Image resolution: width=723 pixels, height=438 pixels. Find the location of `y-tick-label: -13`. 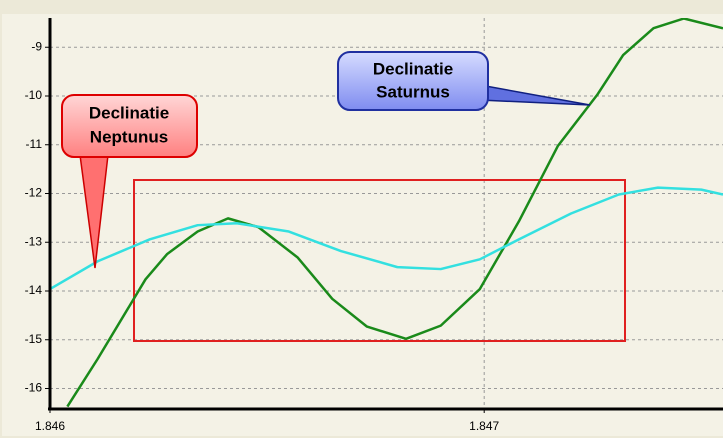

y-tick-label: -13 is located at coordinates (34, 241).